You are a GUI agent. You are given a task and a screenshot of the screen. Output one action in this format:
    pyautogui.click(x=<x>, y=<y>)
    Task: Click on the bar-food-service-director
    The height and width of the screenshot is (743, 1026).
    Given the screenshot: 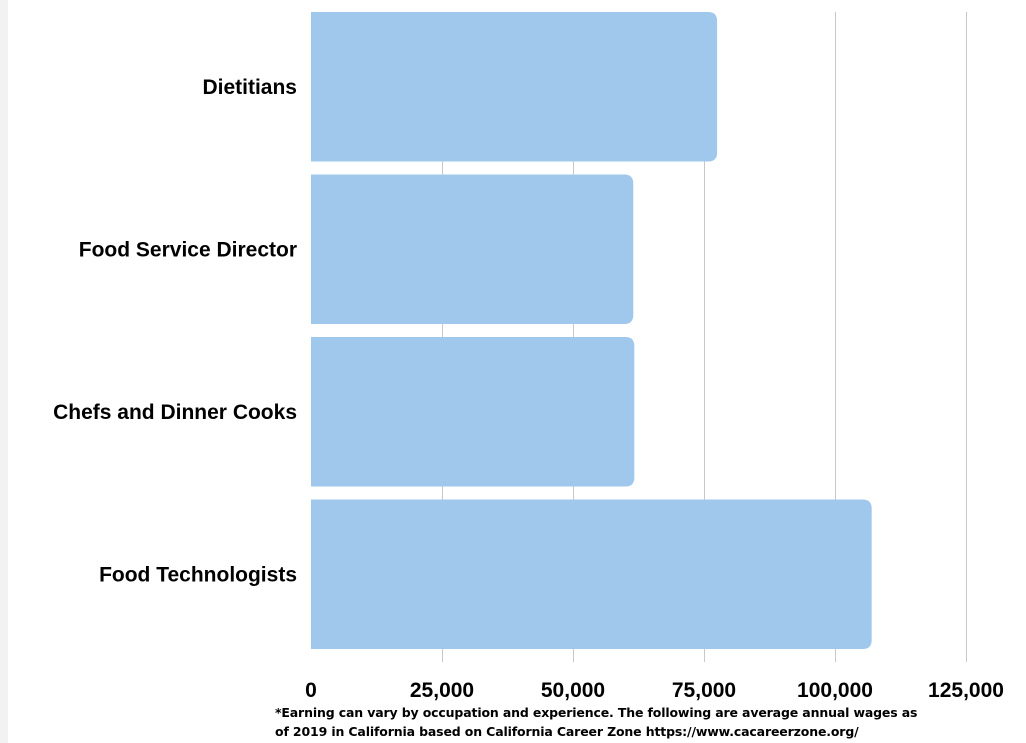 What is the action you would take?
    pyautogui.click(x=472, y=249)
    